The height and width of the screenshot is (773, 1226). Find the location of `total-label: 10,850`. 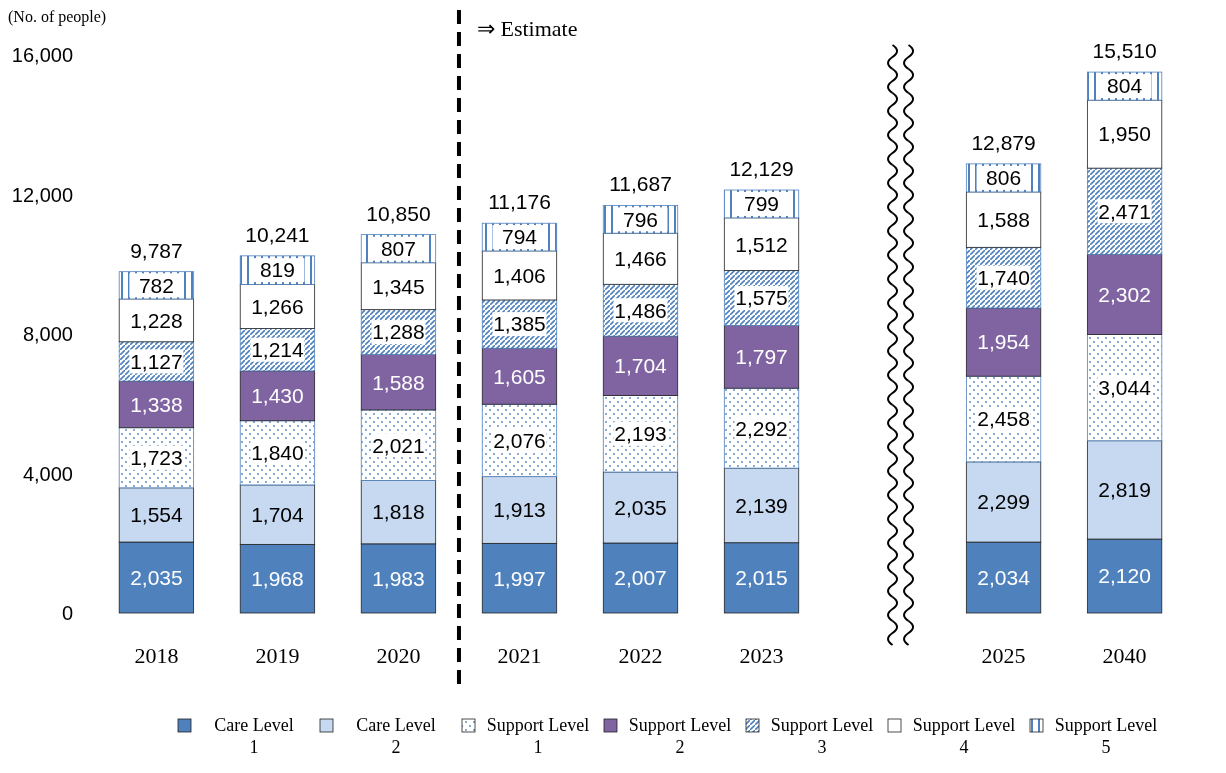

total-label: 10,850 is located at coordinates (398, 213).